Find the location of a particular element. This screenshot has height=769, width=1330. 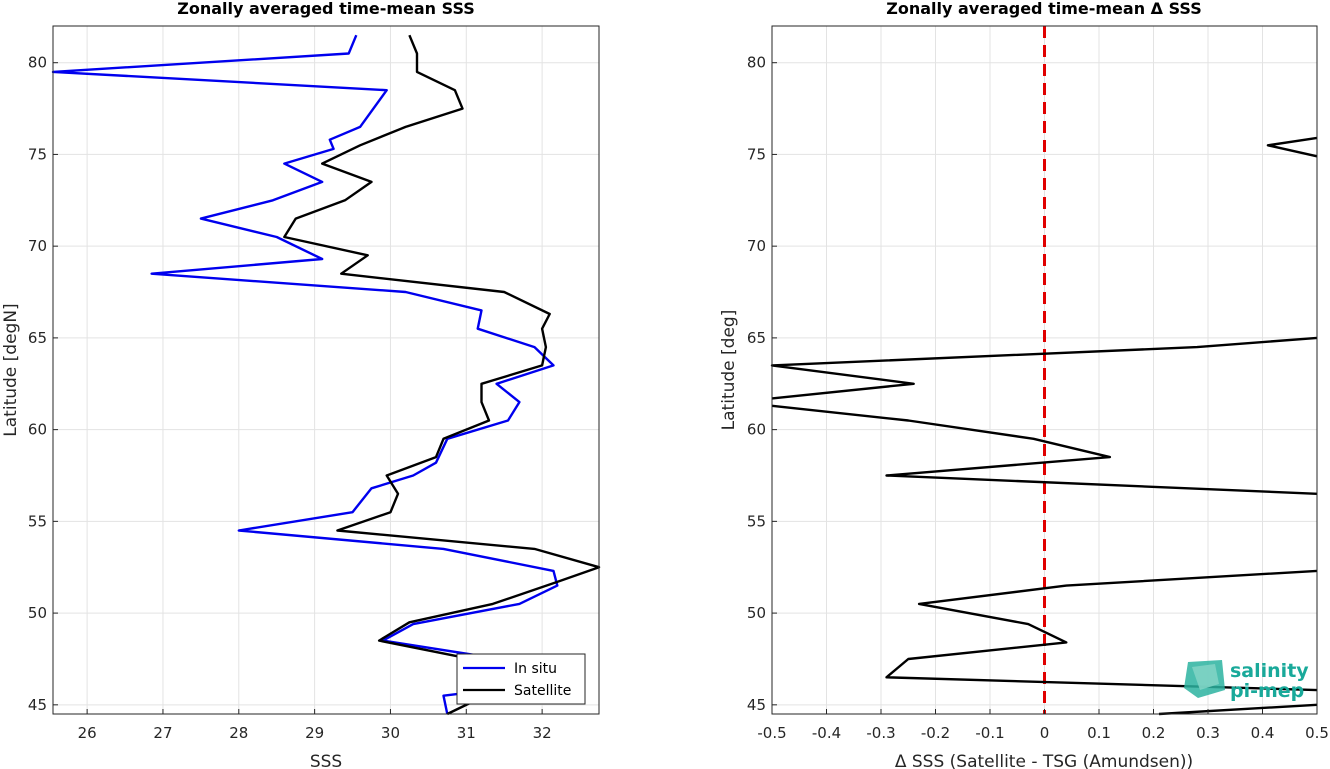

right-y-tick-label: 80 is located at coordinates (756, 63).